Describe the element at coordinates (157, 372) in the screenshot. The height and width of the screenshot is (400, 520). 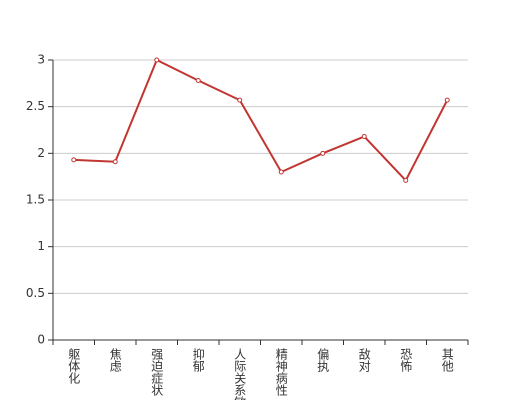
I see `x-tick-label: 强迫症状` at that location.